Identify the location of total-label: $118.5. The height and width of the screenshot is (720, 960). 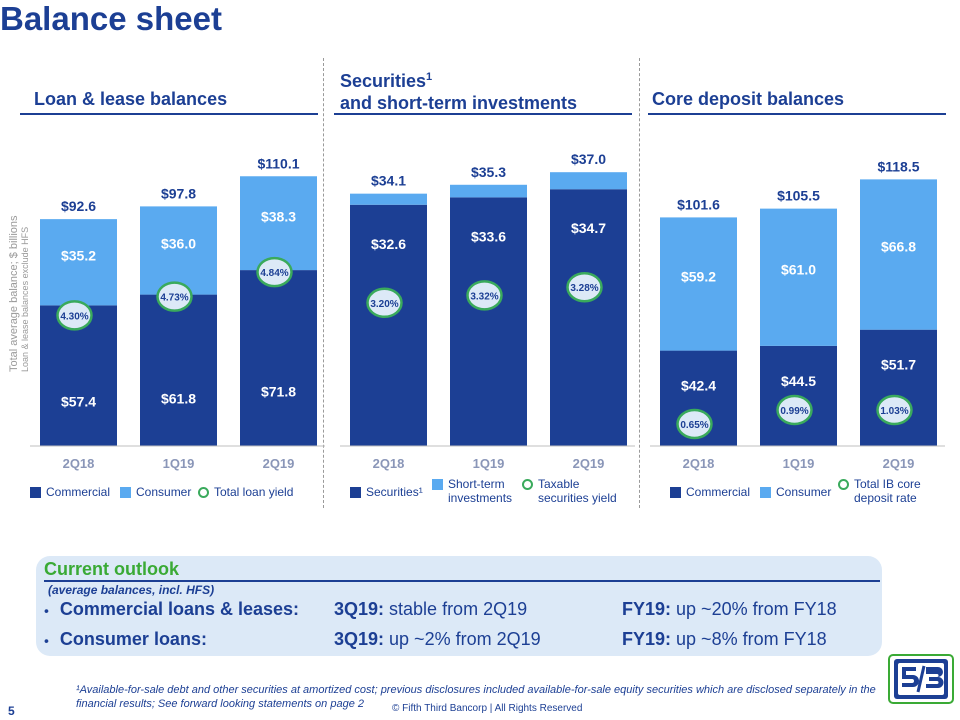
(898, 166).